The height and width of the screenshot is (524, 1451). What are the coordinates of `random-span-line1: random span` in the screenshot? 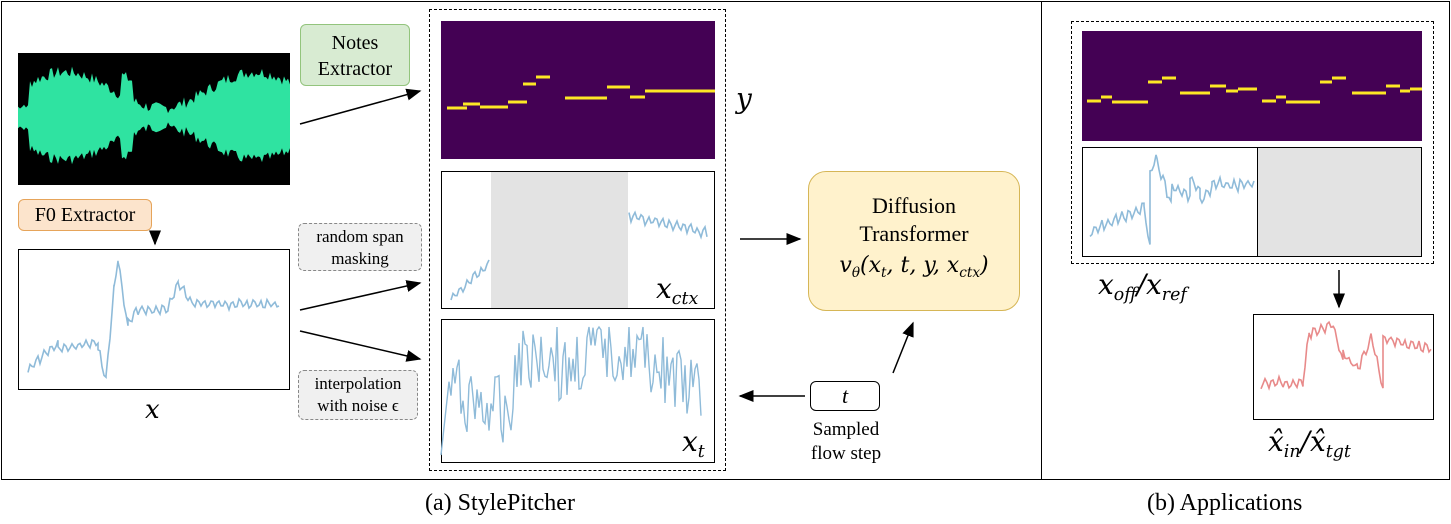 It's located at (360, 236).